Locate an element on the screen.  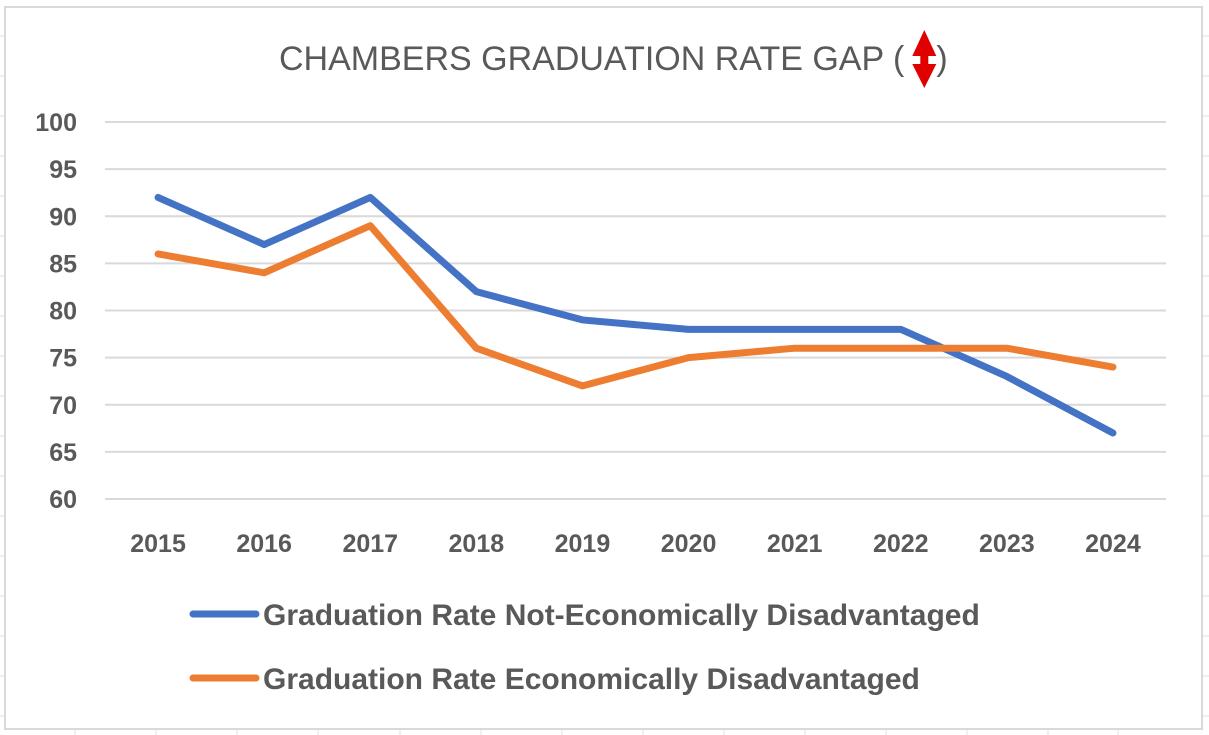
arrow-up-part is located at coordinates (924, 43).